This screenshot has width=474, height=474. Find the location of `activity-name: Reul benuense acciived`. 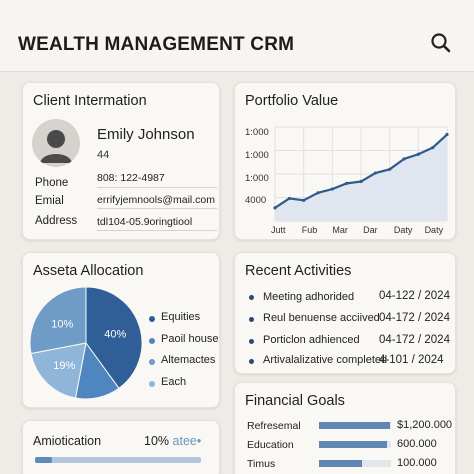

activity-name: Reul benuense acciived is located at coordinates (321, 318).